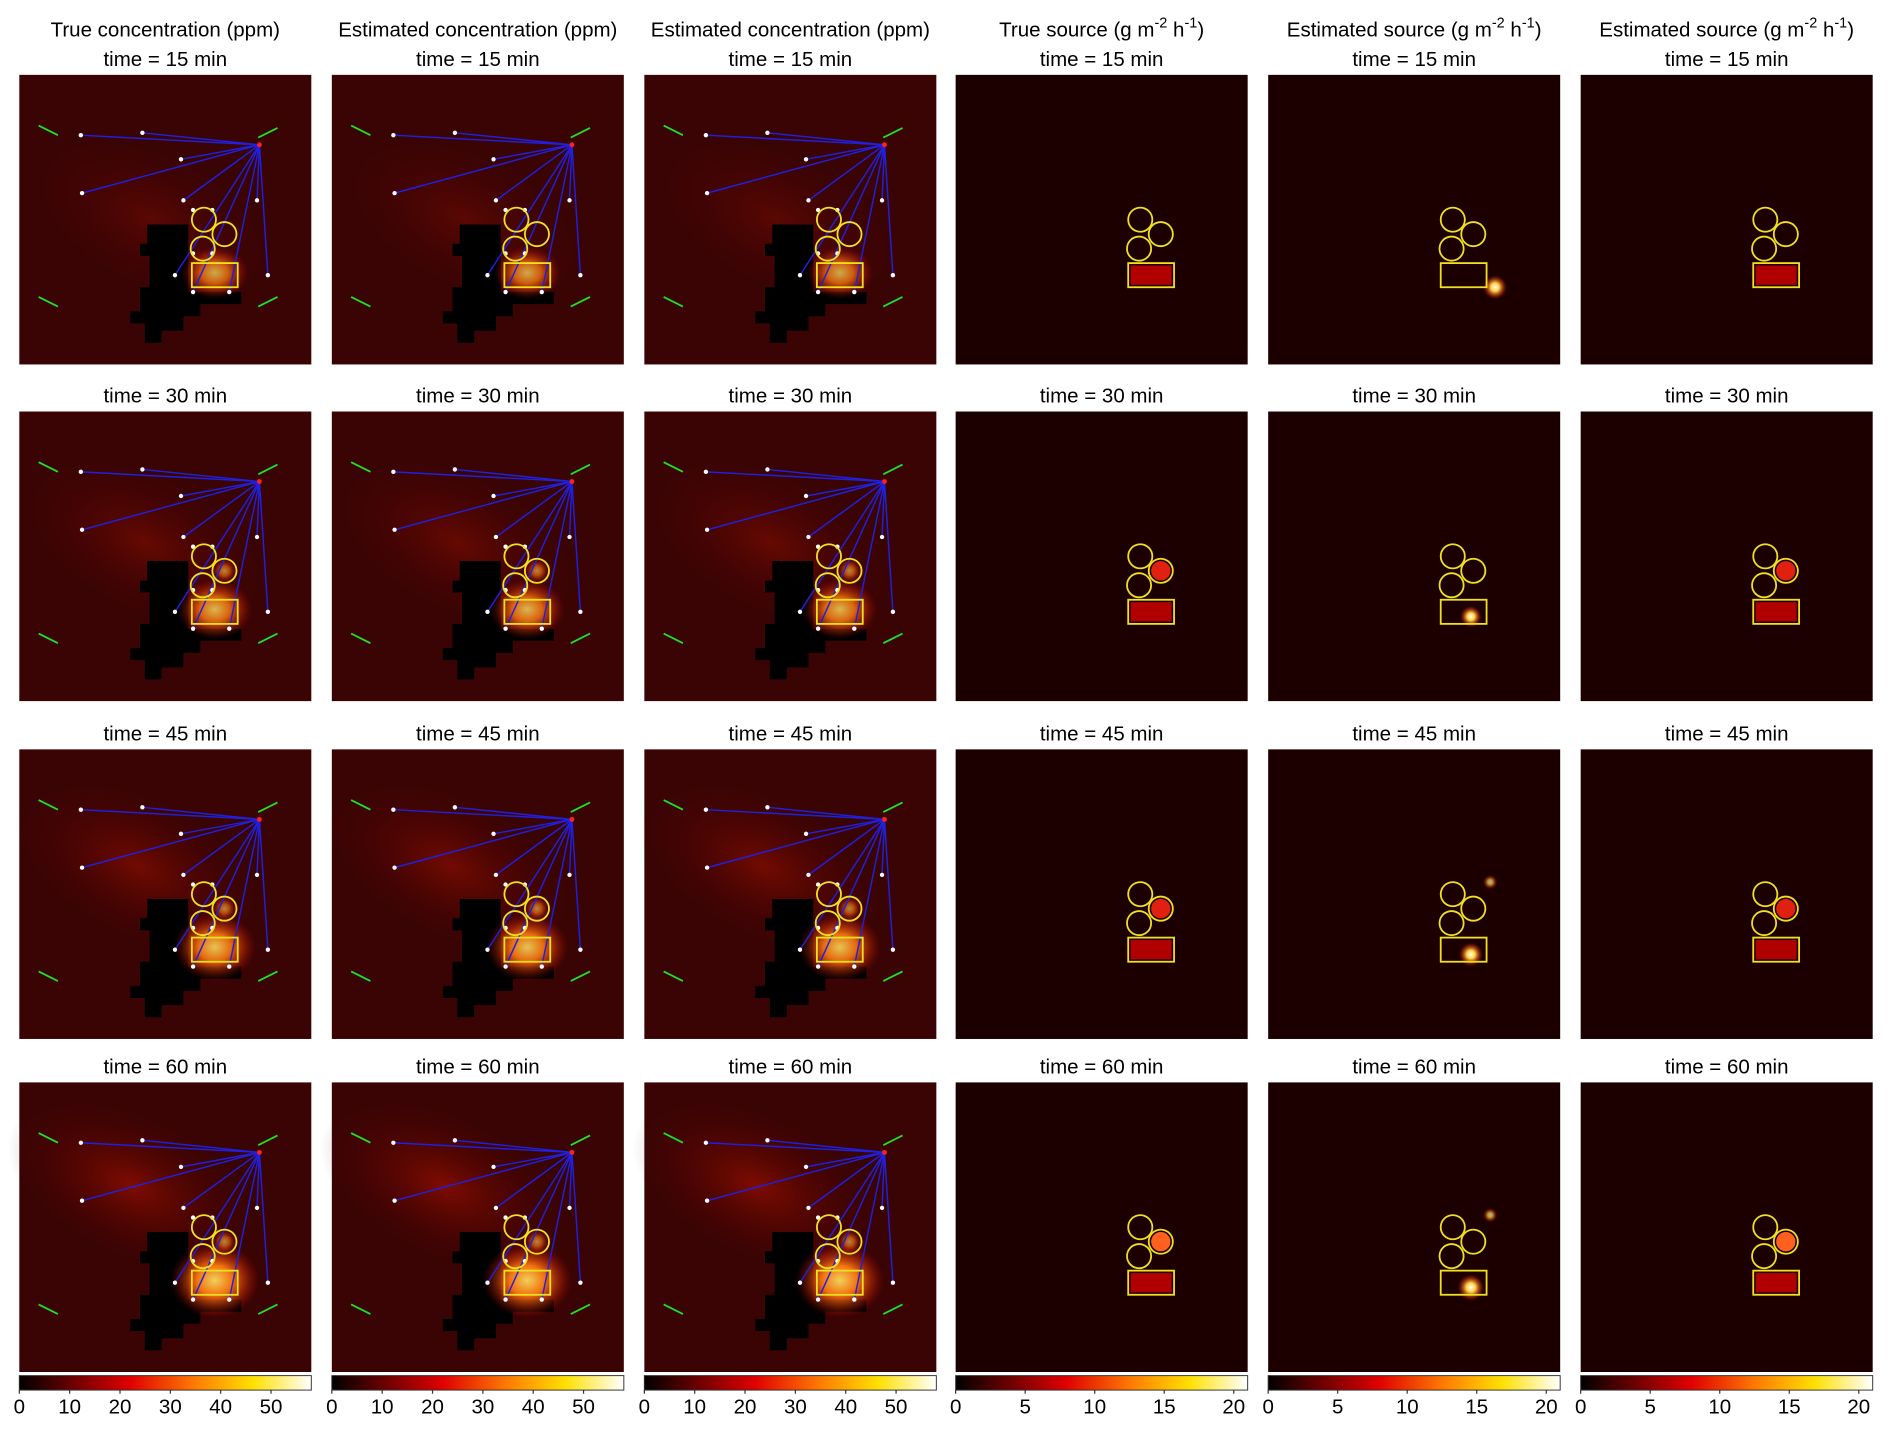 The height and width of the screenshot is (1436, 1892). Describe the element at coordinates (1546, 1407) in the screenshot. I see `colorbar-tick-label: 20` at that location.